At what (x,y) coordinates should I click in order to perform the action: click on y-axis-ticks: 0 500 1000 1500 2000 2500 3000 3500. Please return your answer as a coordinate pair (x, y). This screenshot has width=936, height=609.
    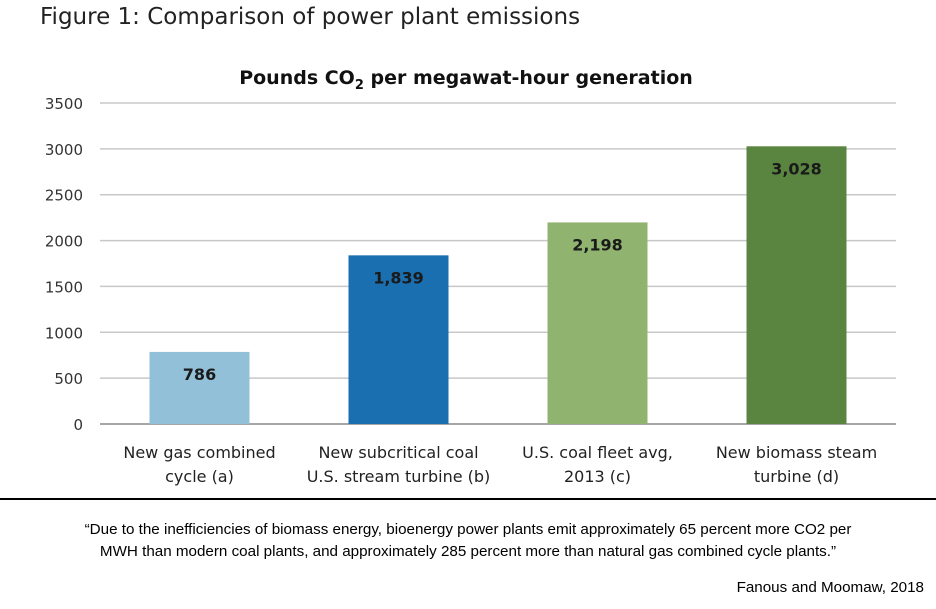
    Looking at the image, I should click on (64, 264).